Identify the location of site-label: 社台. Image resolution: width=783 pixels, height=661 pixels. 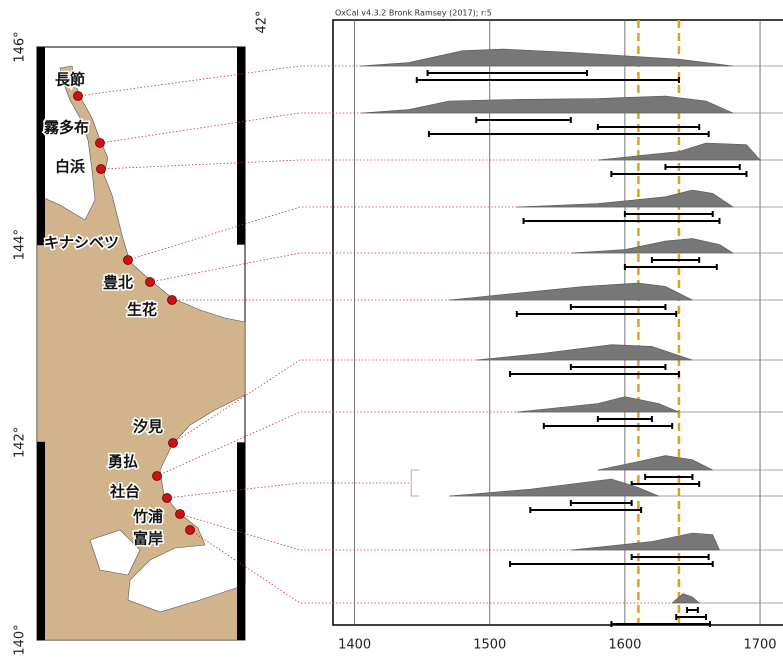
(124, 492).